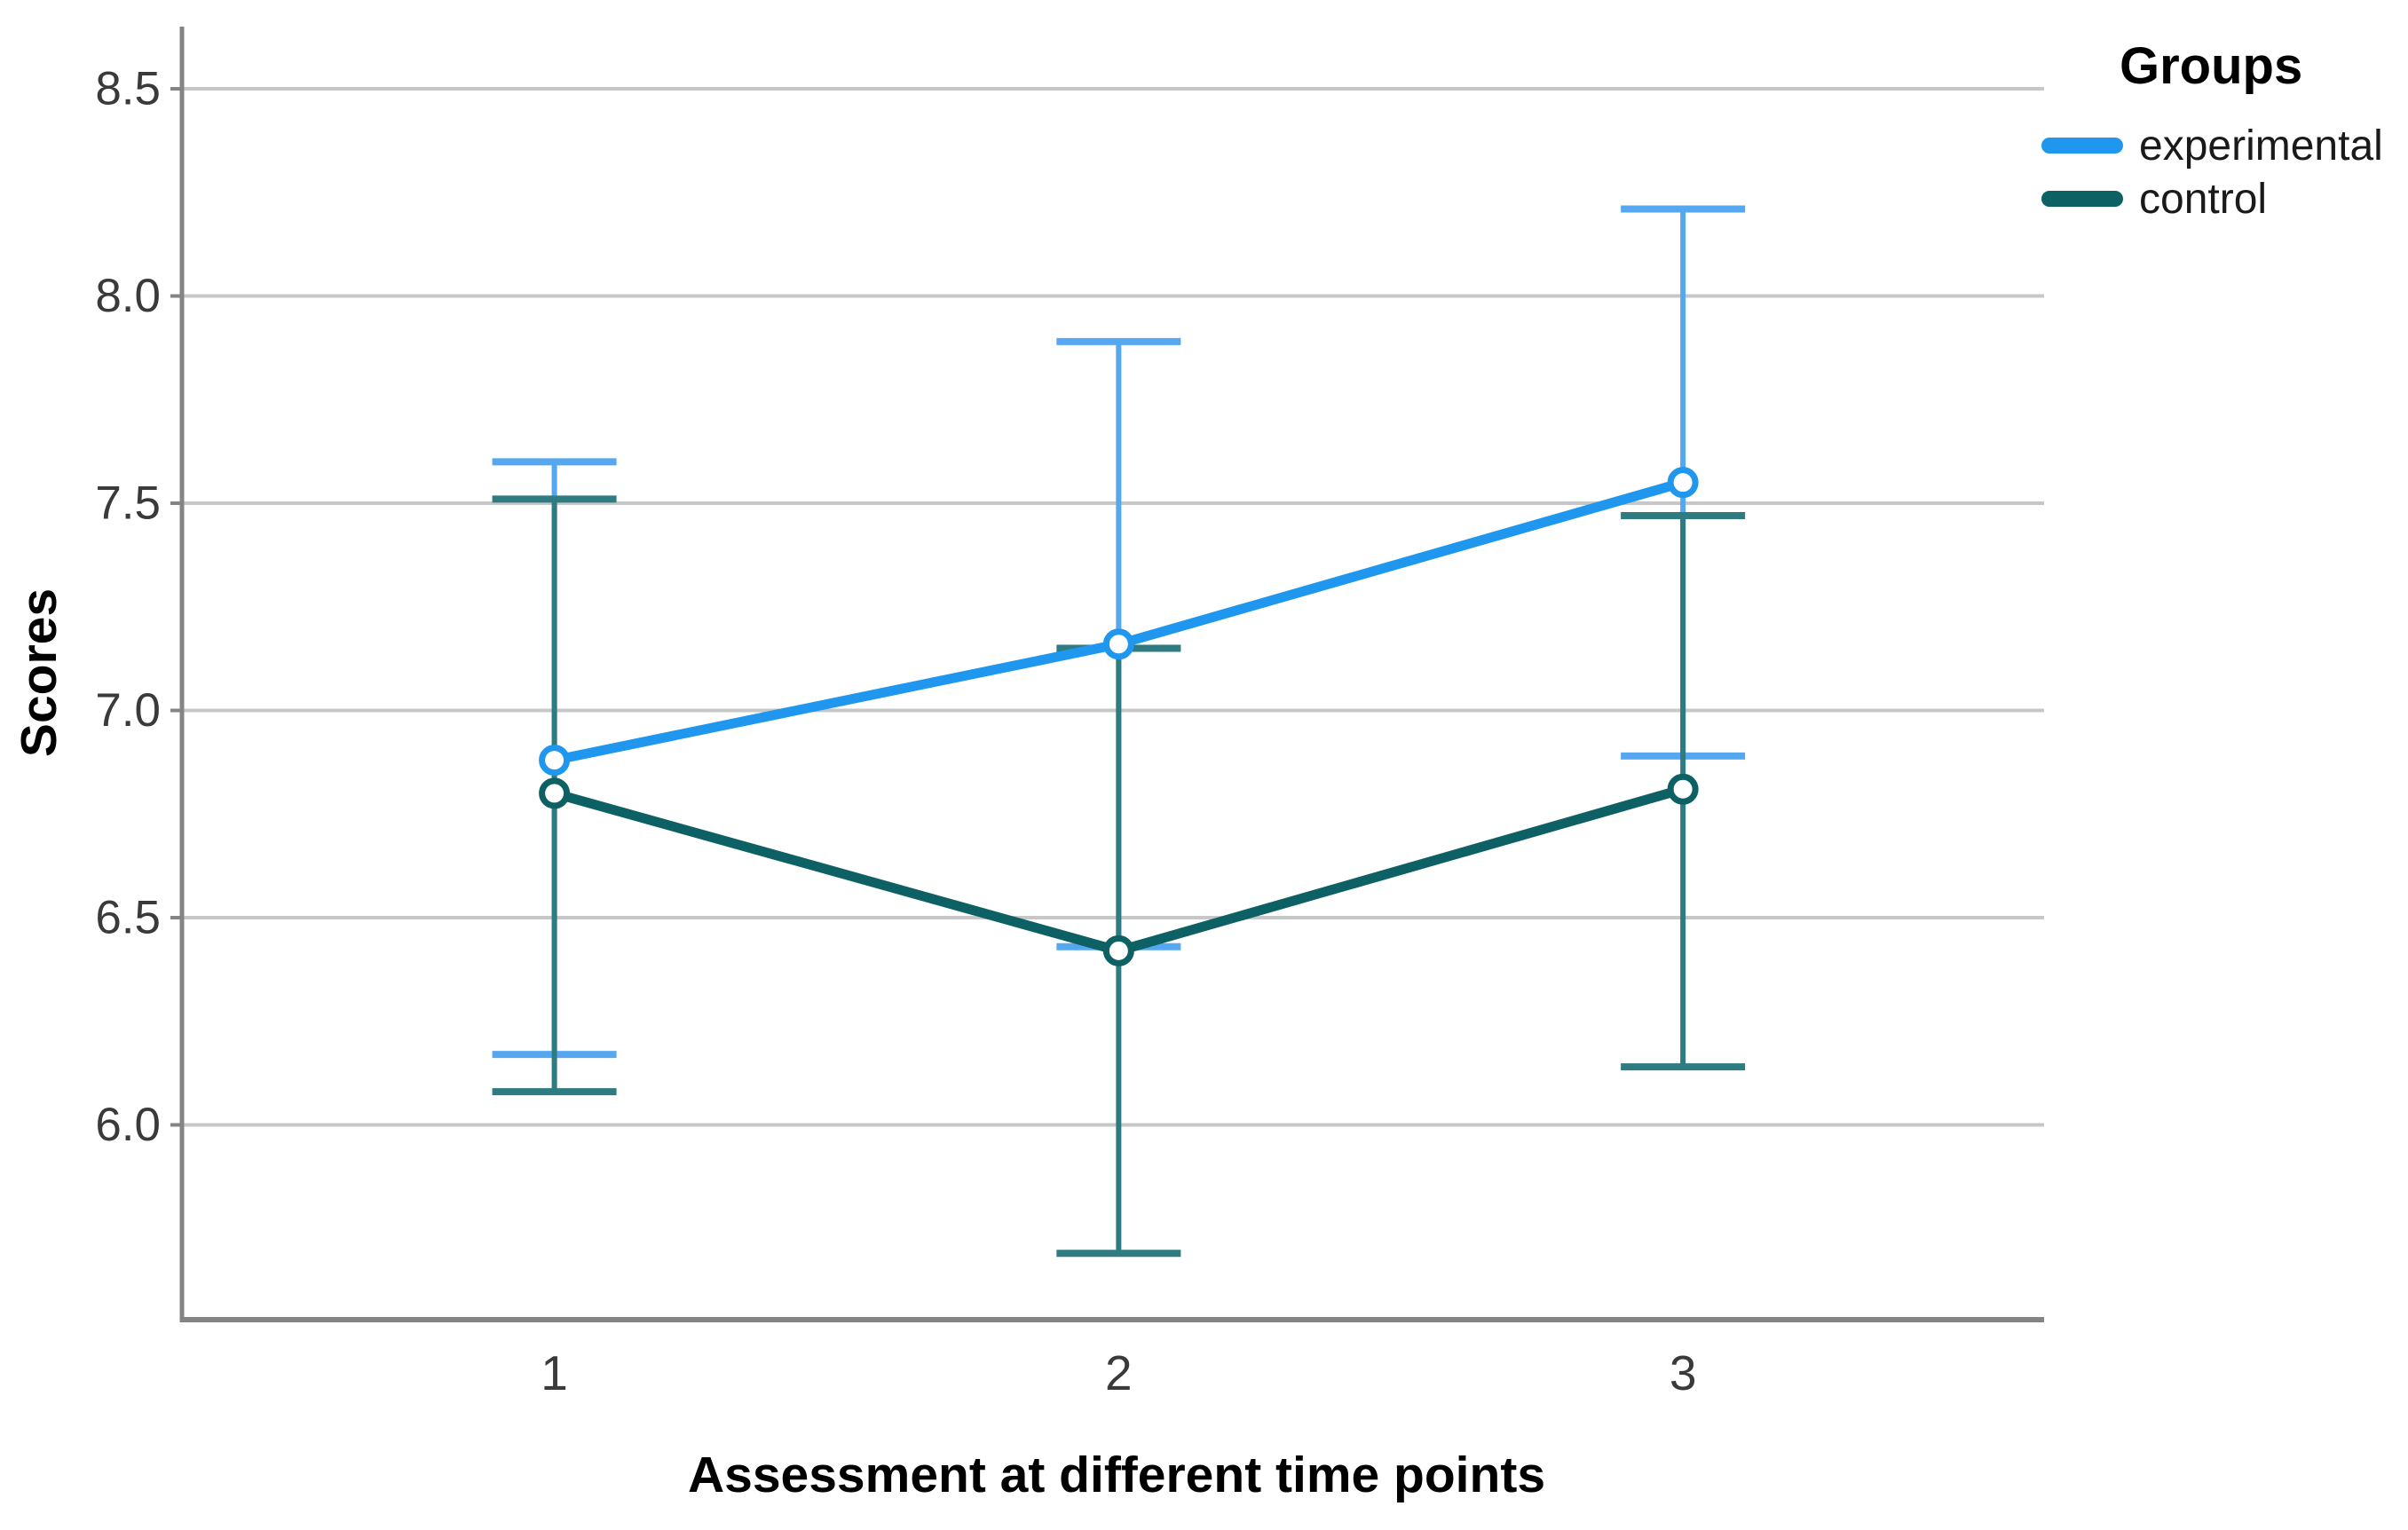  I want to click on y-tick-label-6.5: 6.5, so click(128, 918).